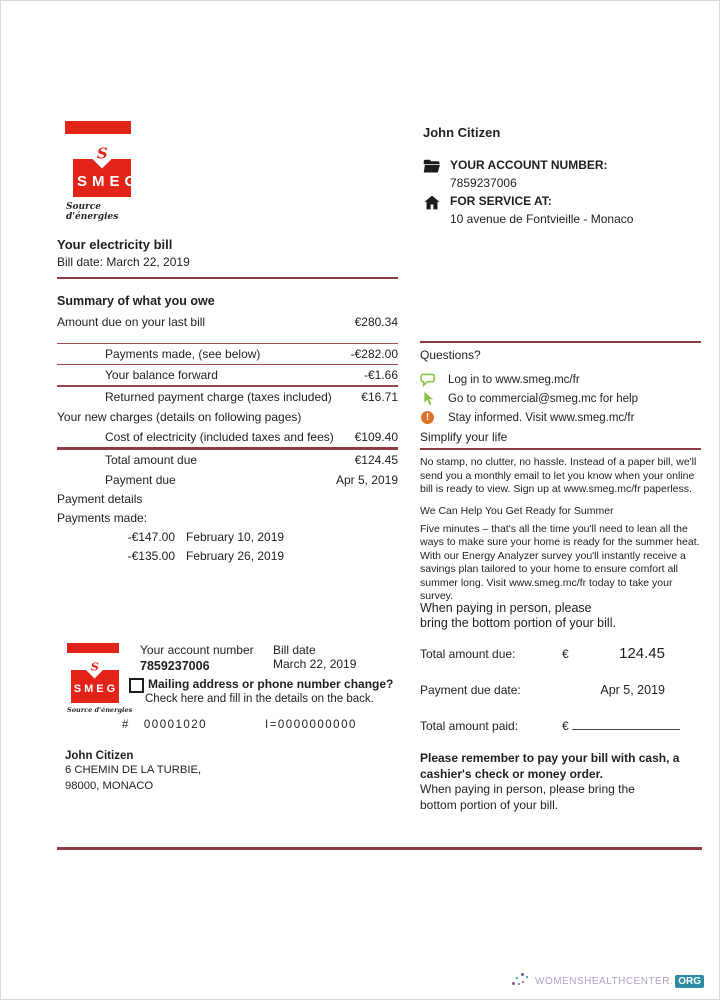 The image size is (720, 1000). Describe the element at coordinates (560, 653) in the screenshot. I see `total-due-row: Total amount due: € 124.45` at that location.